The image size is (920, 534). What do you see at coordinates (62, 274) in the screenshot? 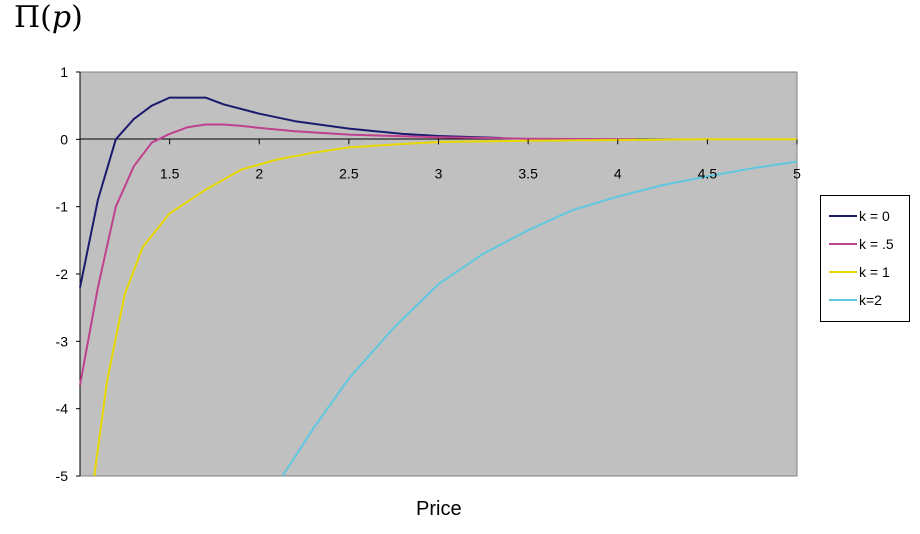
I see `y-tick-label: -2` at bounding box center [62, 274].